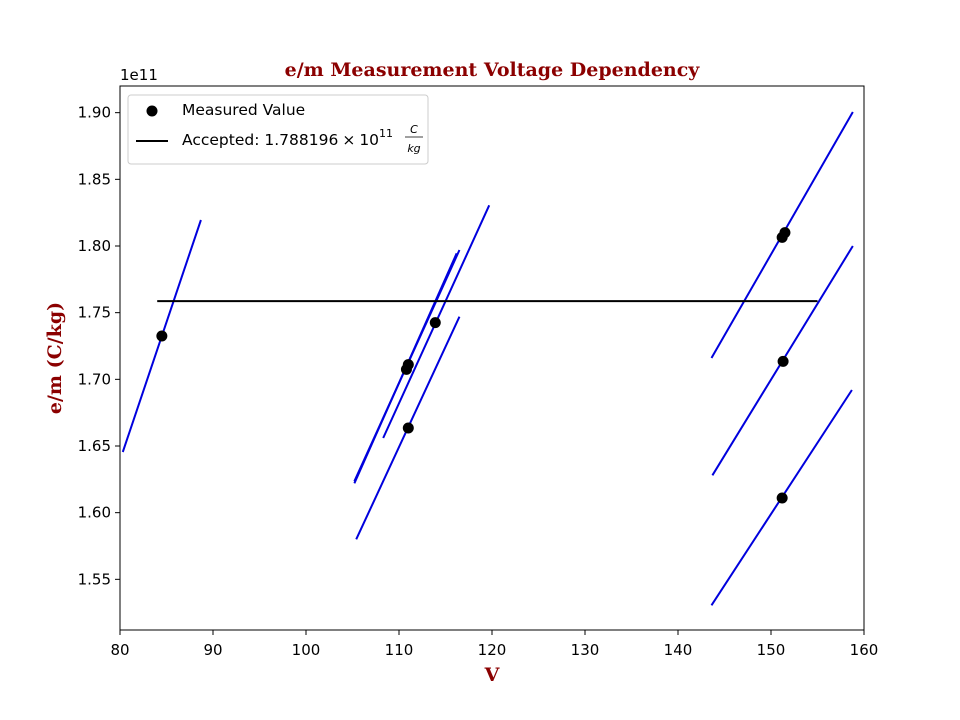  I want to click on legend-label-accepted: Accepted: 1.788196 × 1011, so click(287, 138).